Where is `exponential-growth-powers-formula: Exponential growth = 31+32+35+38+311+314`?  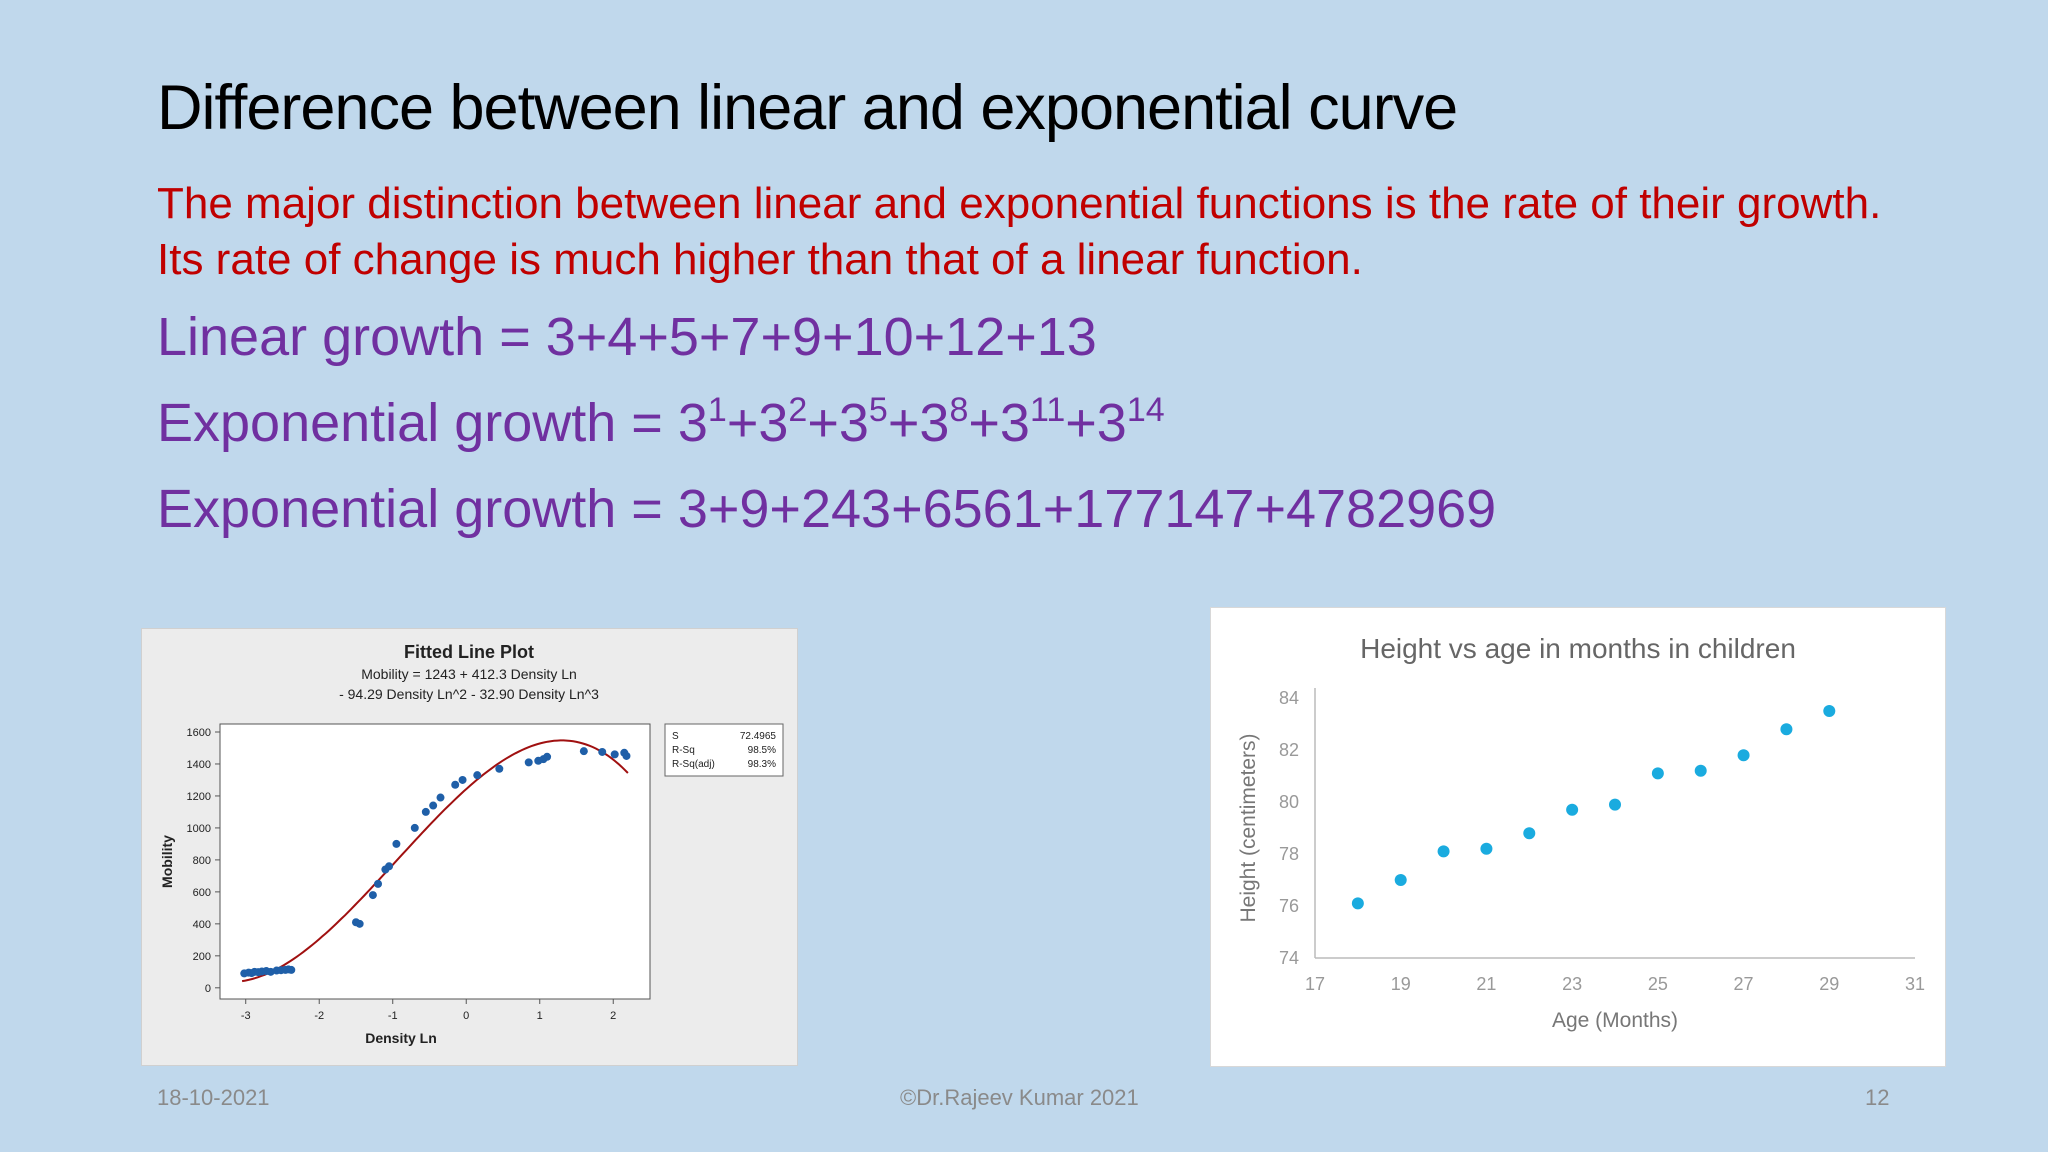 exponential-growth-powers-formula: Exponential growth = 31+32+35+38+311+314 is located at coordinates (661, 423).